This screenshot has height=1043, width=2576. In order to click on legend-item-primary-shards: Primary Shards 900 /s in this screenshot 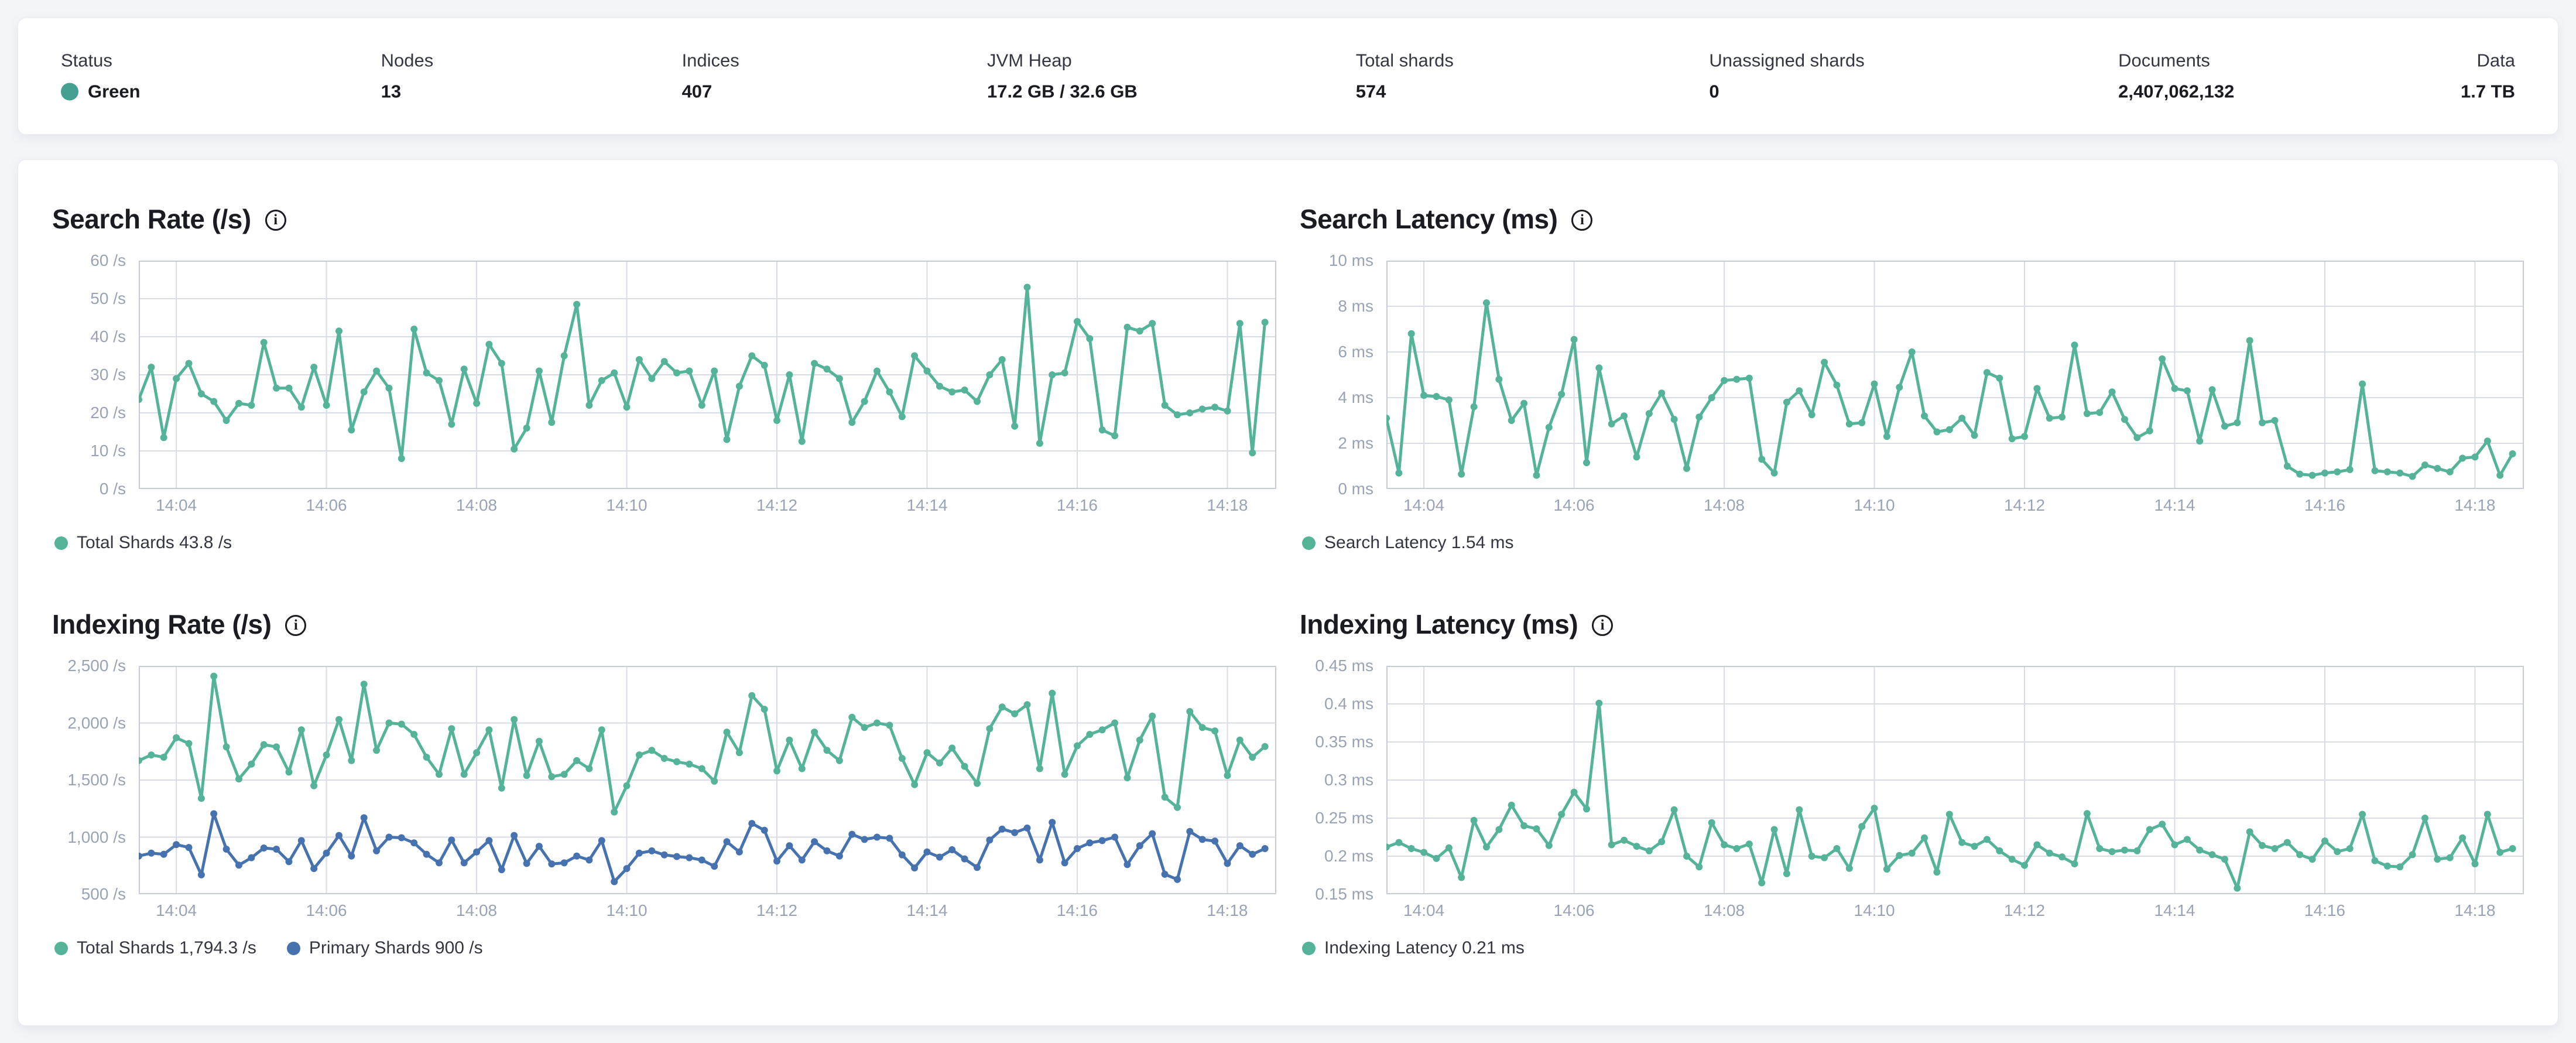, I will do `click(384, 948)`.